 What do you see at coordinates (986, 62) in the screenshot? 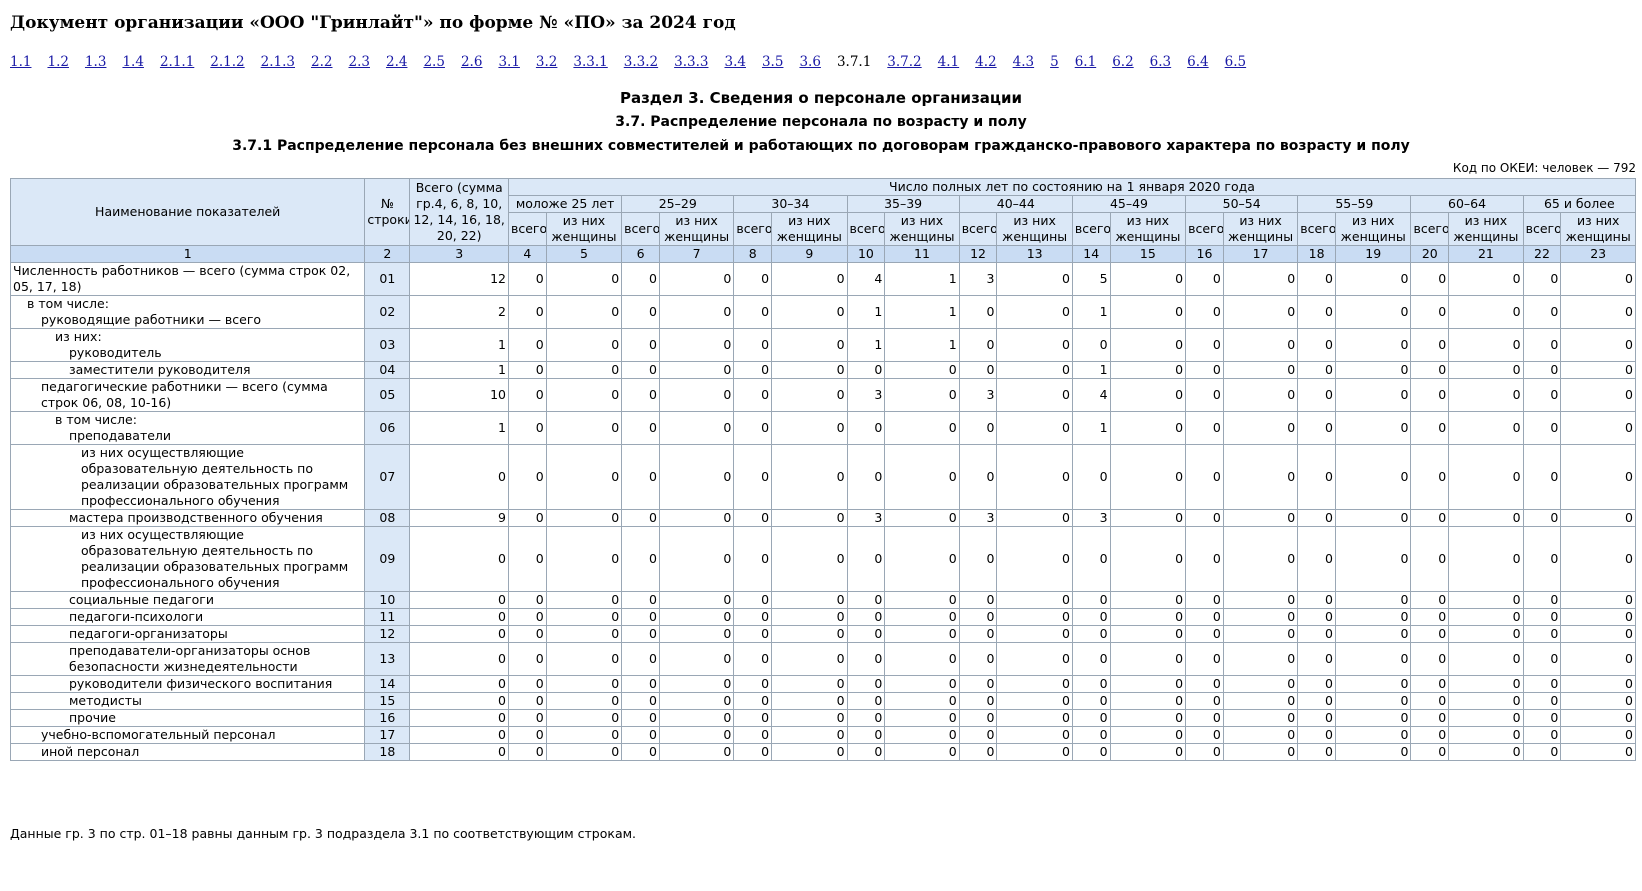
I see `nav-link-4-2: 4.2` at bounding box center [986, 62].